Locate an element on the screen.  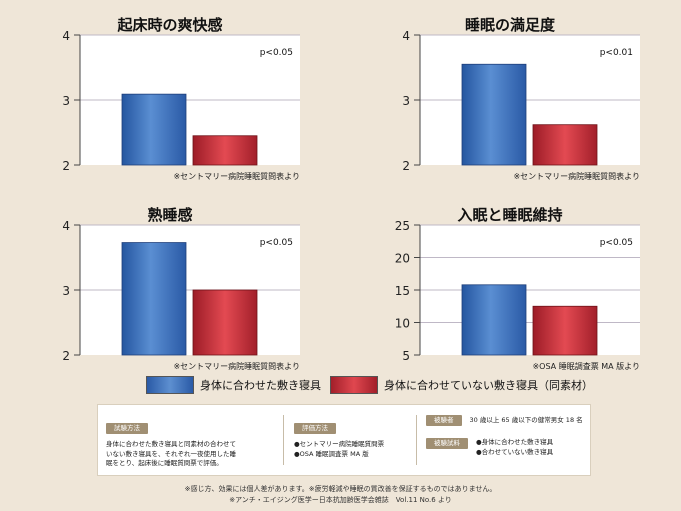
chart-svg: 入眠と睡眠維持 5 10 15 20 25 p<0.05 ※OSA 睡眠調査票 MA 版より is located at coordinates (517, 288).